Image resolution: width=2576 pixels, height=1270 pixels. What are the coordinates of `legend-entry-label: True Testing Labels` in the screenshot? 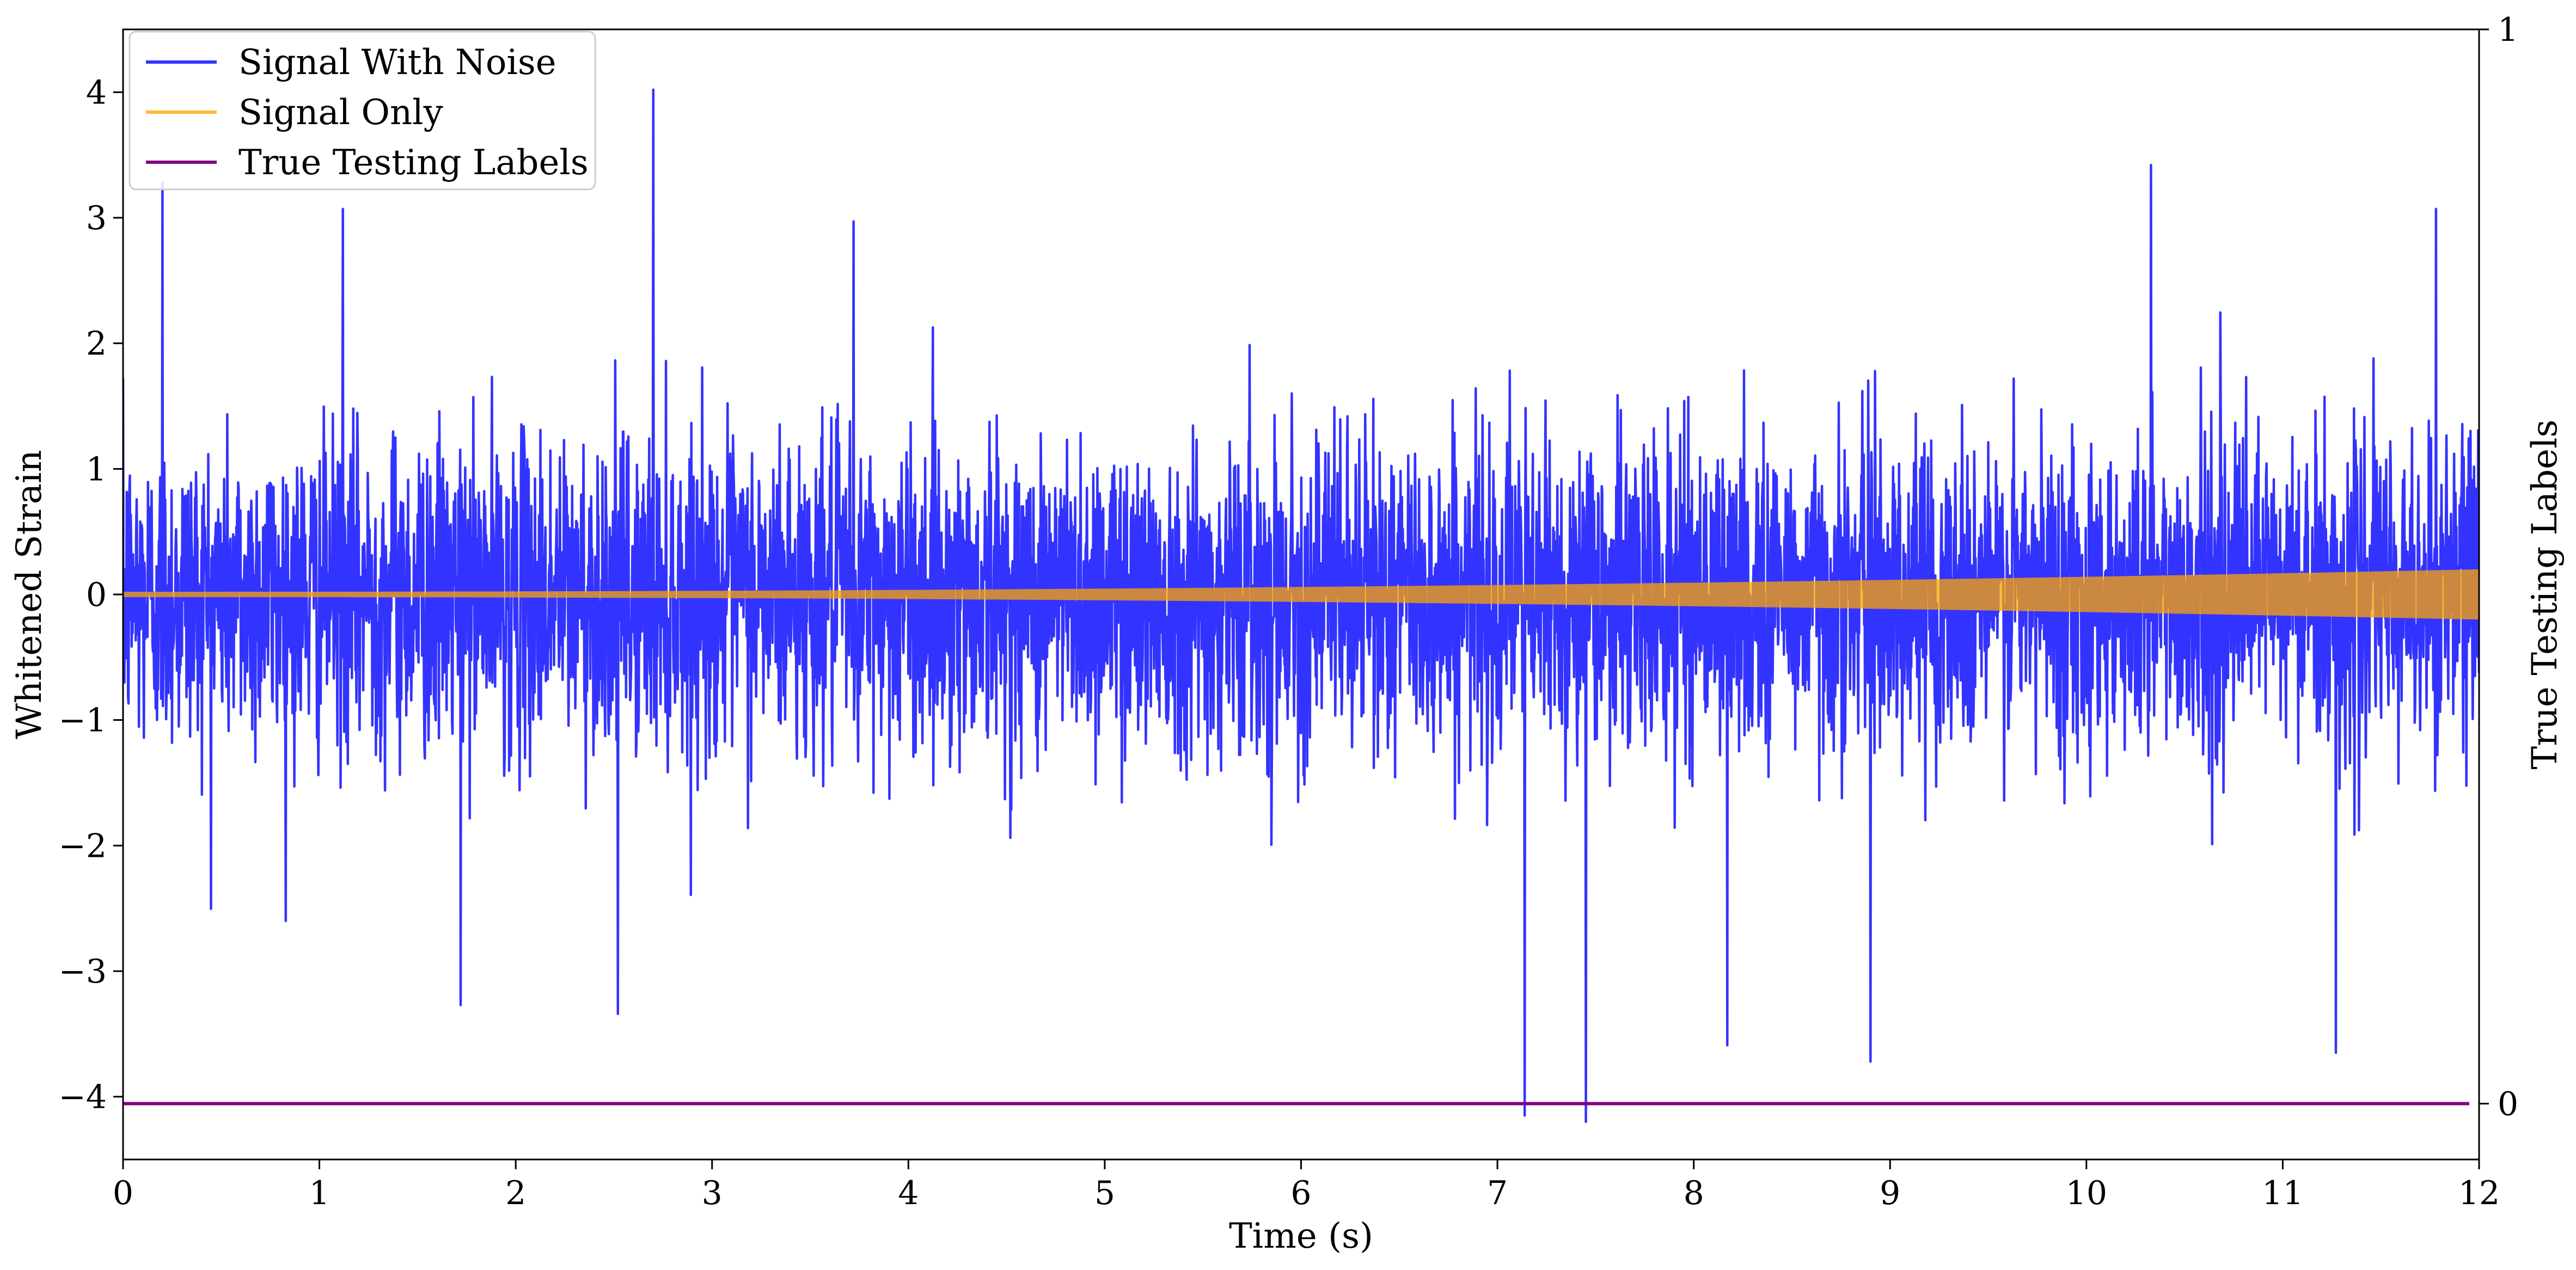 It's located at (413, 163).